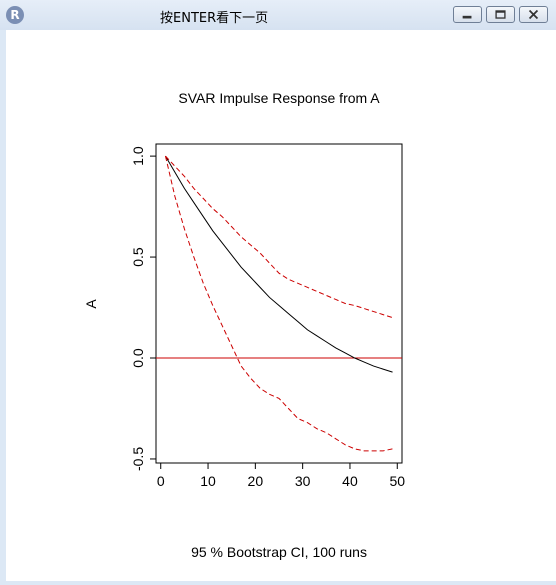 This screenshot has height=585, width=556. What do you see at coordinates (138, 358) in the screenshot?
I see `y-tick-label: 0.0` at bounding box center [138, 358].